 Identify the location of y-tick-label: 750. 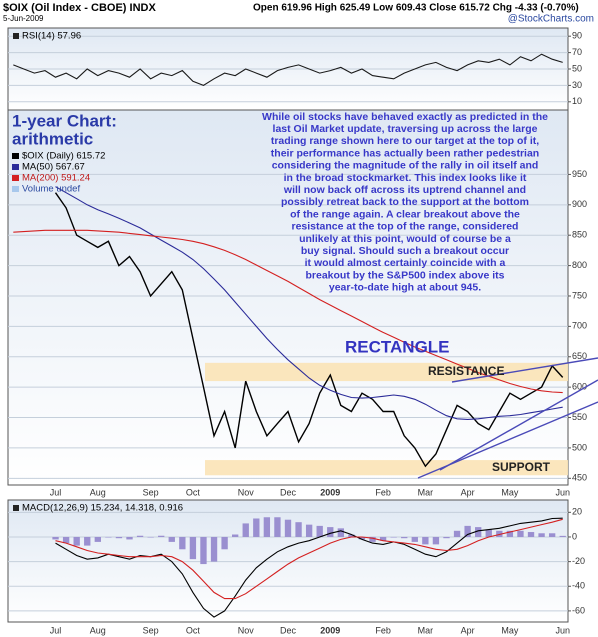
(579, 295).